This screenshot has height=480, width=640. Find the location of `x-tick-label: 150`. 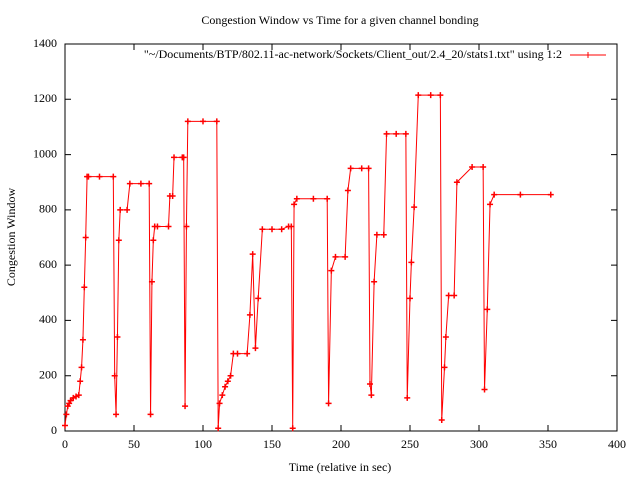

x-tick-label: 150 is located at coordinates (272, 444).